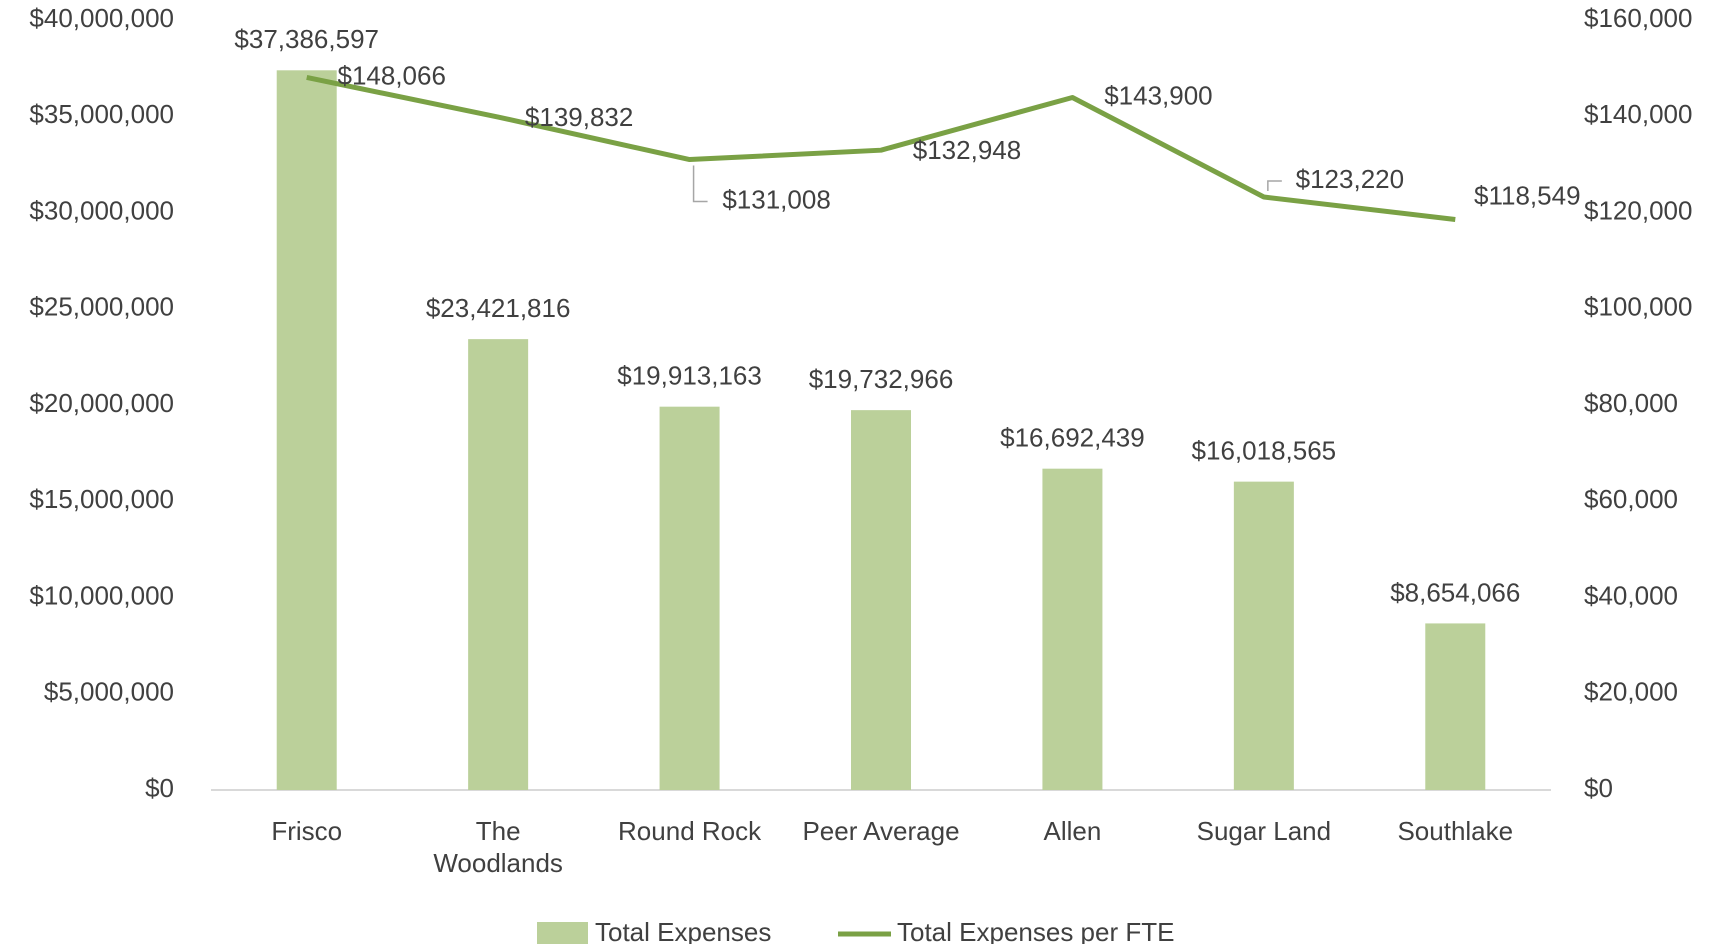  What do you see at coordinates (101, 403) in the screenshot?
I see `y-tick-label: $20,000,000` at bounding box center [101, 403].